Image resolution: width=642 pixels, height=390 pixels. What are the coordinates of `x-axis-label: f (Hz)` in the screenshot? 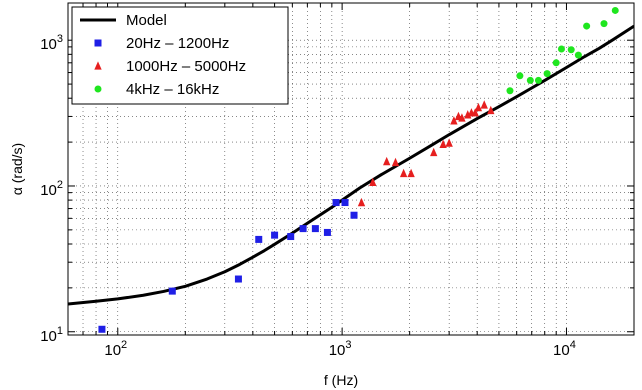 It's located at (341, 380).